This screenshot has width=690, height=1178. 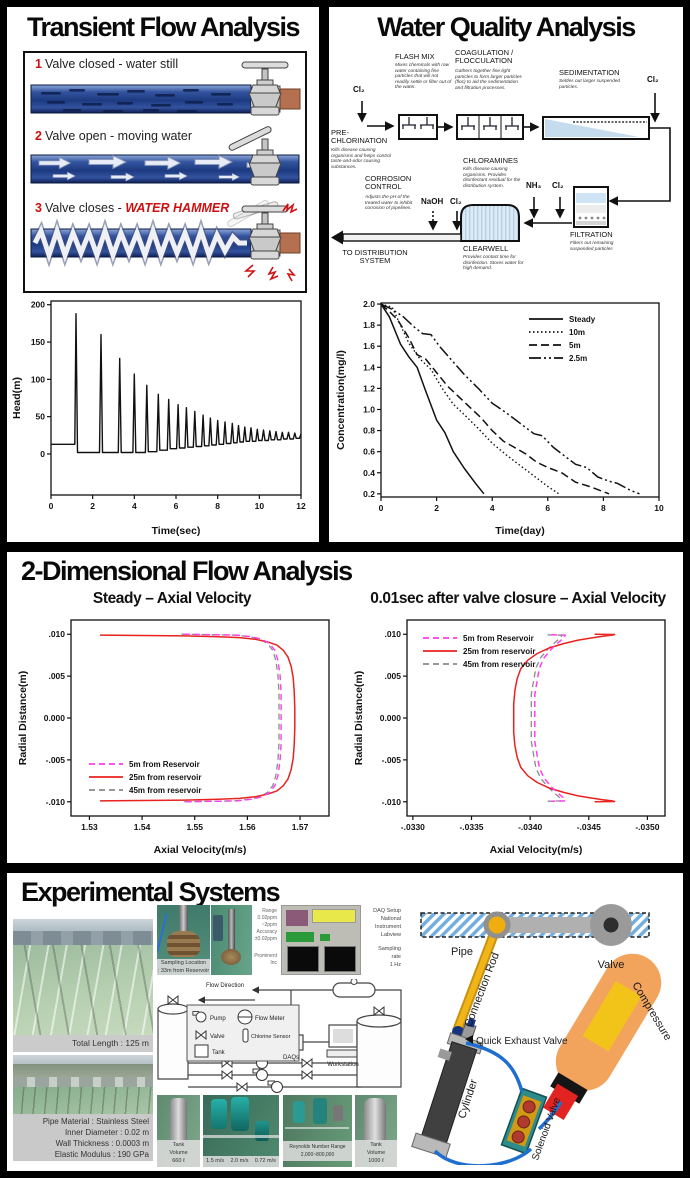 I want to click on svg-text: 5m from Reservoir, so click(x=164, y=764).